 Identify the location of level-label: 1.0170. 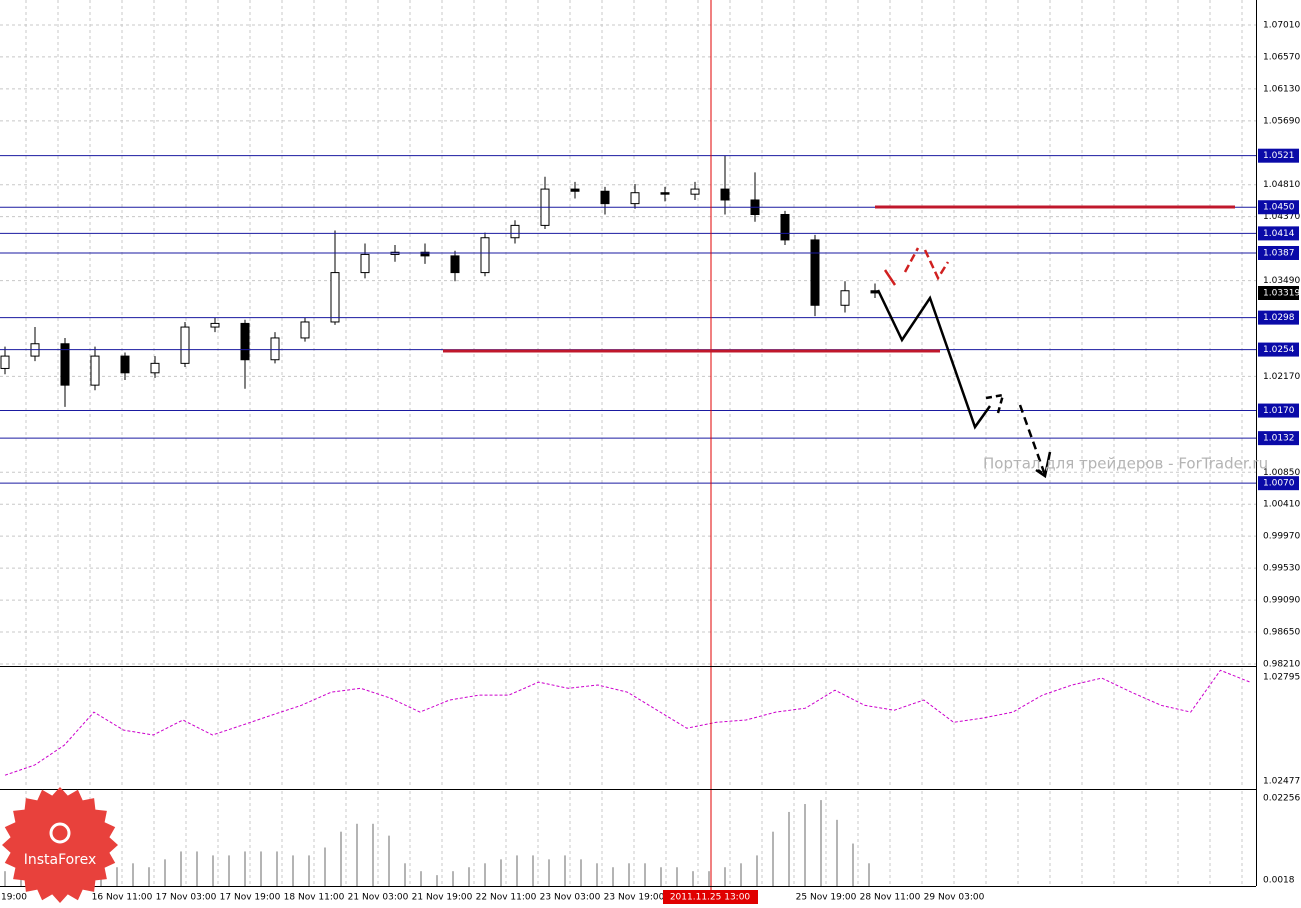
(1279, 411).